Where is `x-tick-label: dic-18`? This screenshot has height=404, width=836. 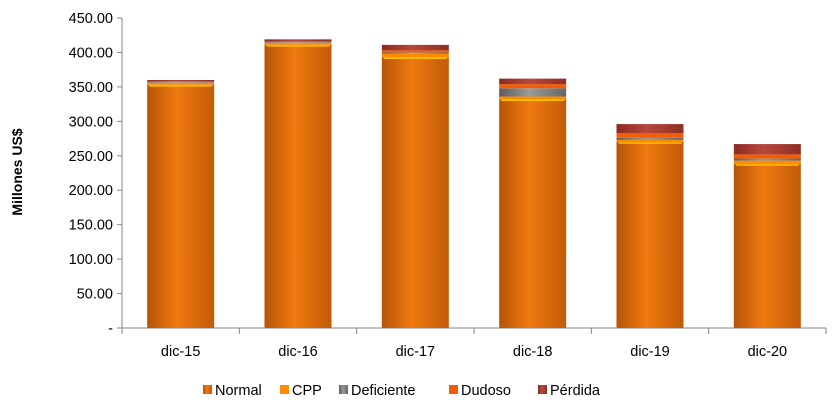 x-tick-label: dic-18 is located at coordinates (533, 352).